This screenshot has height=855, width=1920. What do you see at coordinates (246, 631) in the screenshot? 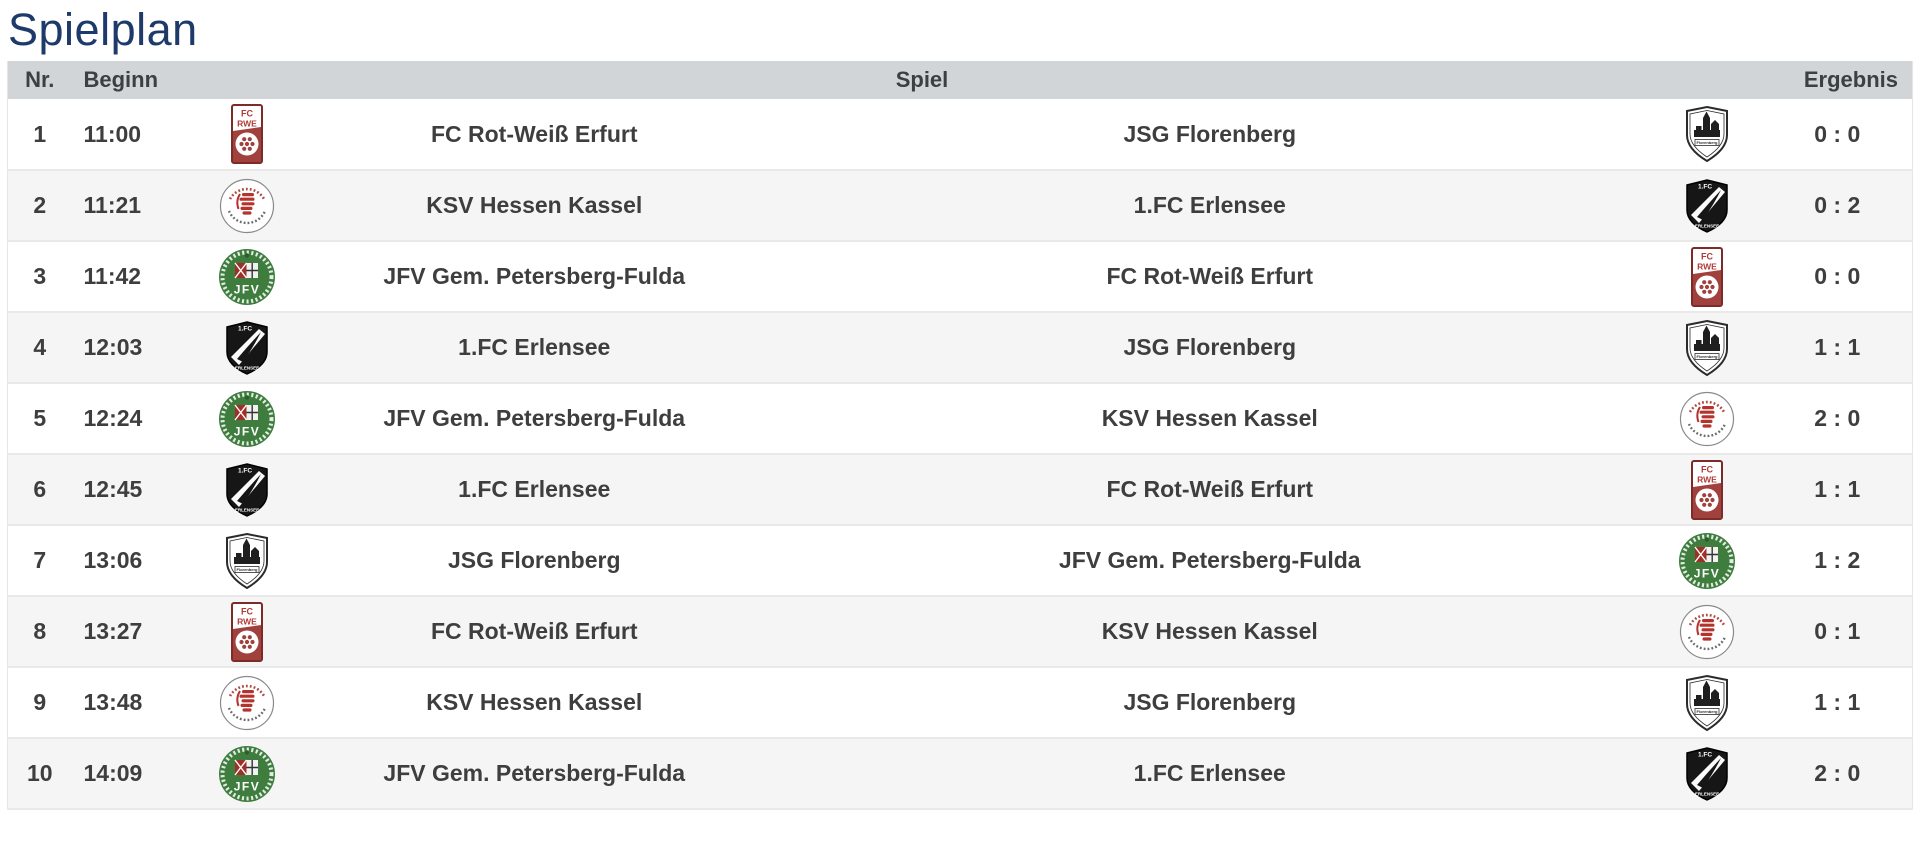
I see `home-team-logo-cell: FC RWE` at bounding box center [246, 631].